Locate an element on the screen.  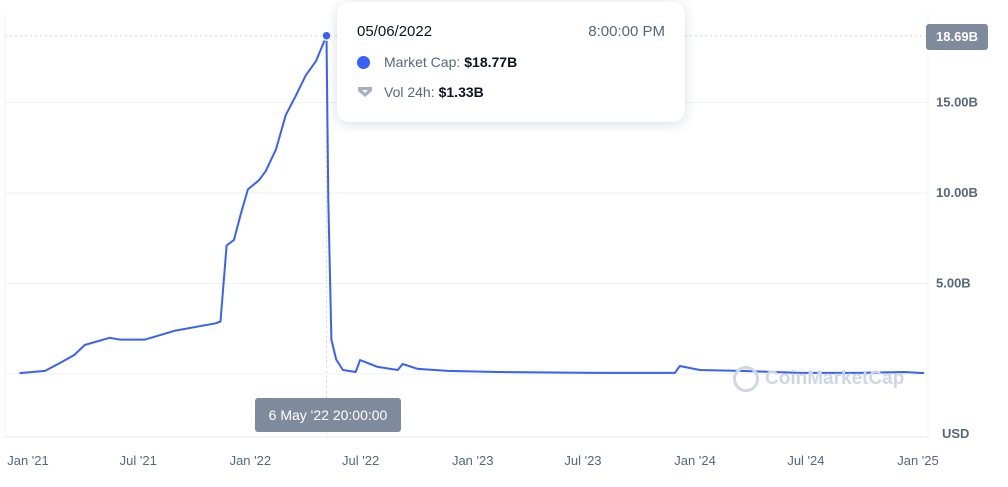
x-tick-label: Jan '21 is located at coordinates (28, 460).